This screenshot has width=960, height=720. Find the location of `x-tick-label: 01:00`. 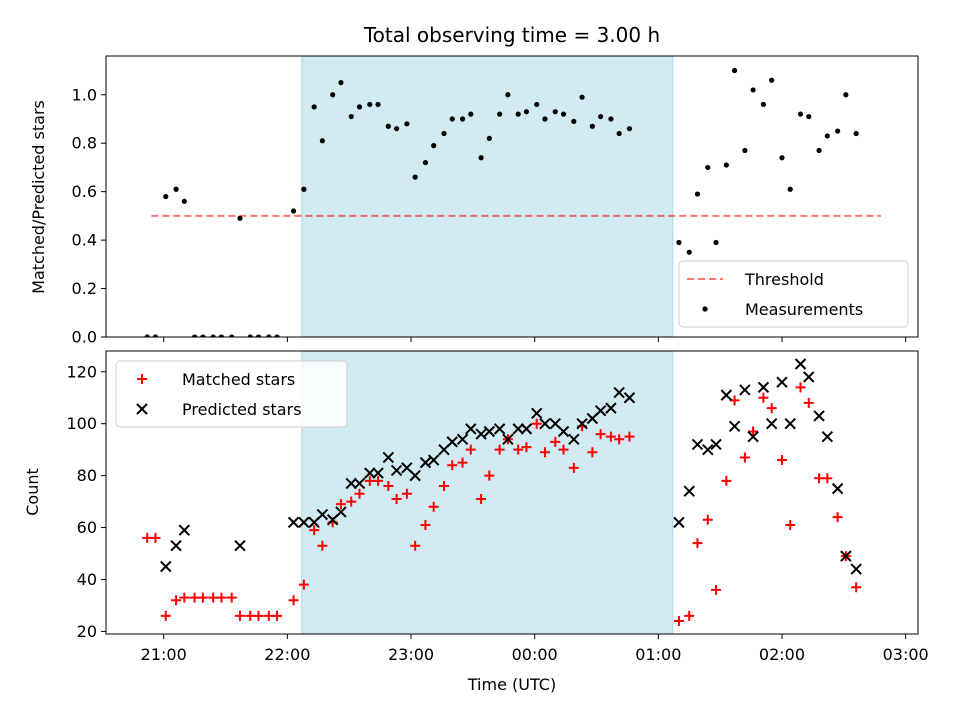

x-tick-label: 01:00 is located at coordinates (658, 654).